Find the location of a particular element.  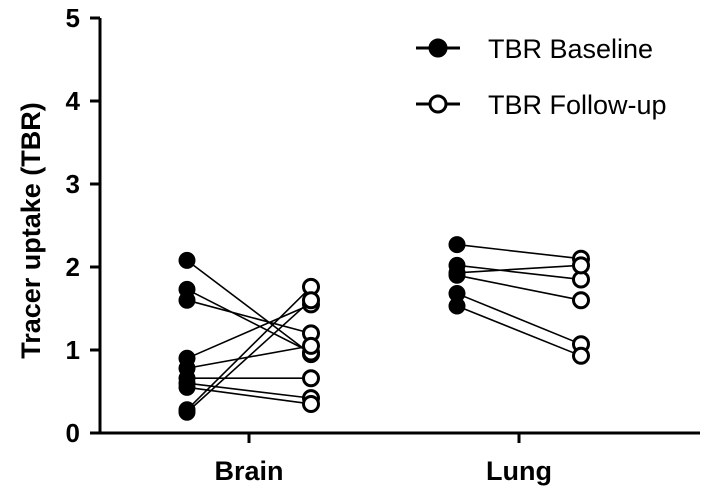

y-tick-label: 1 is located at coordinates (73, 350).